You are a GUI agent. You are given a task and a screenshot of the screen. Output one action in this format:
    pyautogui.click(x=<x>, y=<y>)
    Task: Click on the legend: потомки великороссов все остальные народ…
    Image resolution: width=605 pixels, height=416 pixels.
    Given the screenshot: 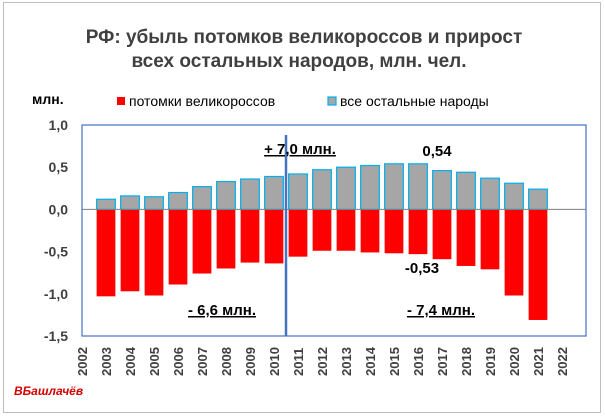 What is the action you would take?
    pyautogui.click(x=303, y=101)
    